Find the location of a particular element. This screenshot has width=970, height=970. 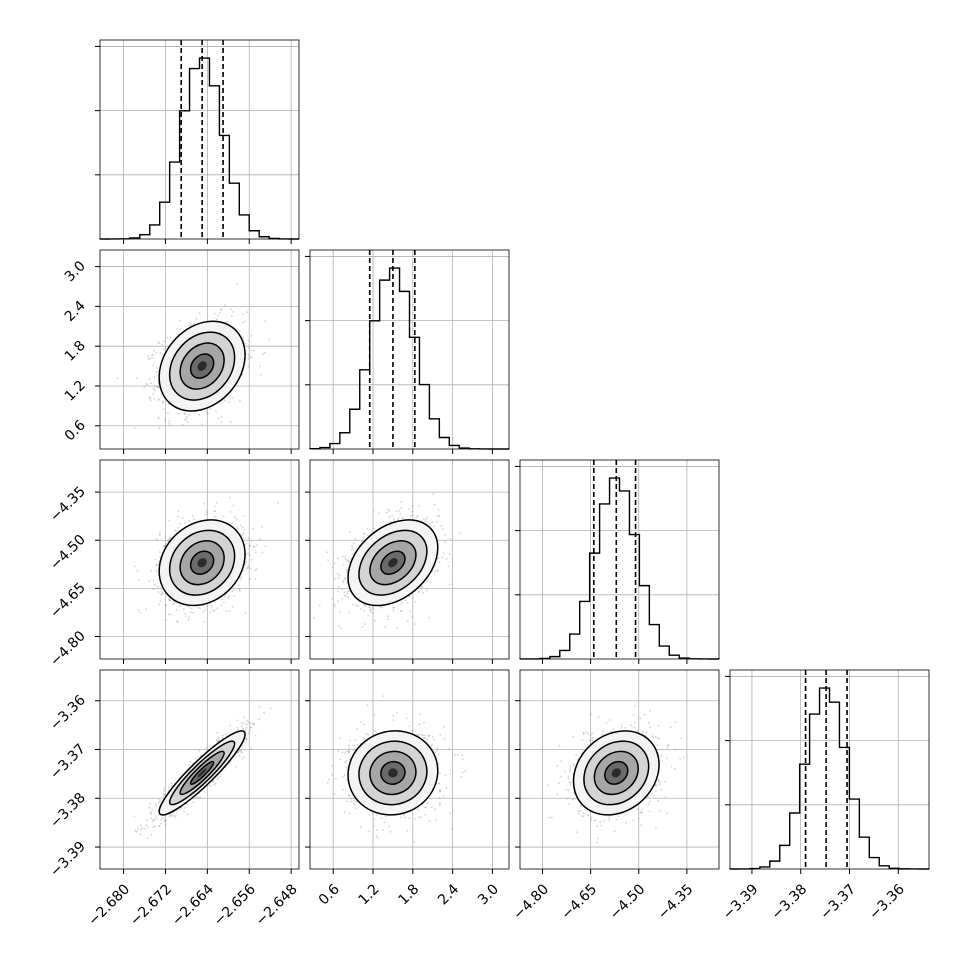

y-tick-label: −3.39 is located at coordinates (68, 860).